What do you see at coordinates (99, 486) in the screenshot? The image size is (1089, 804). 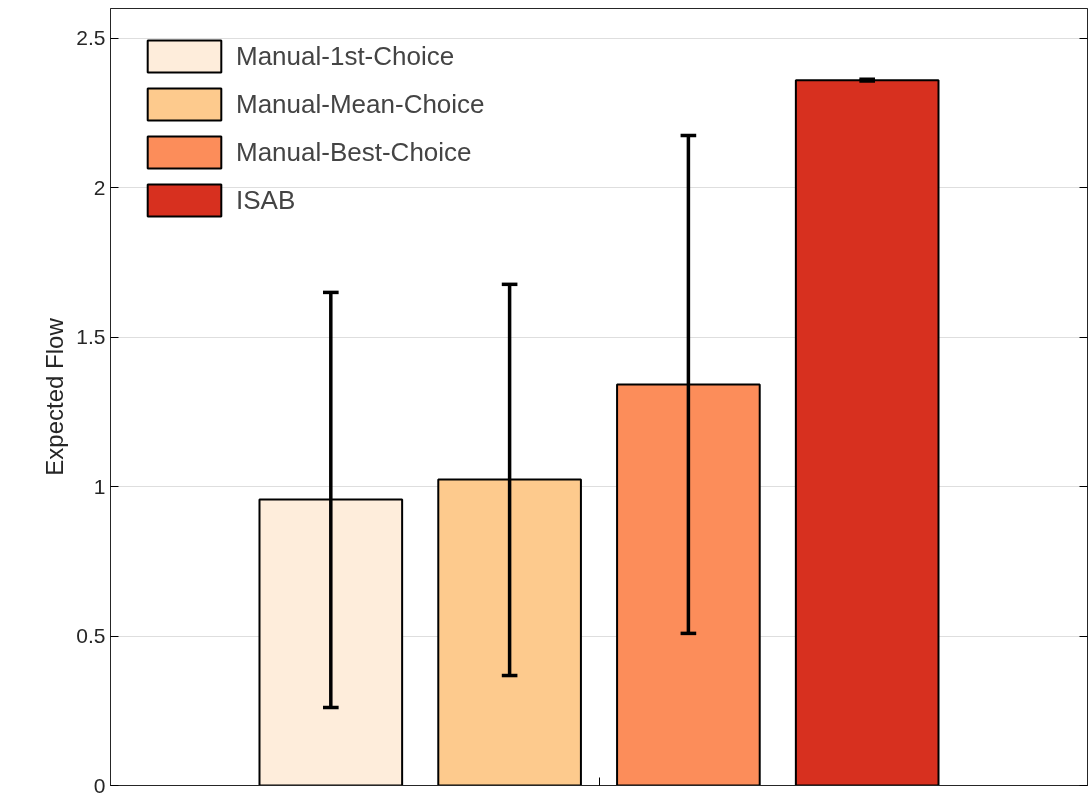 I see `y-tick-label: 1` at bounding box center [99, 486].